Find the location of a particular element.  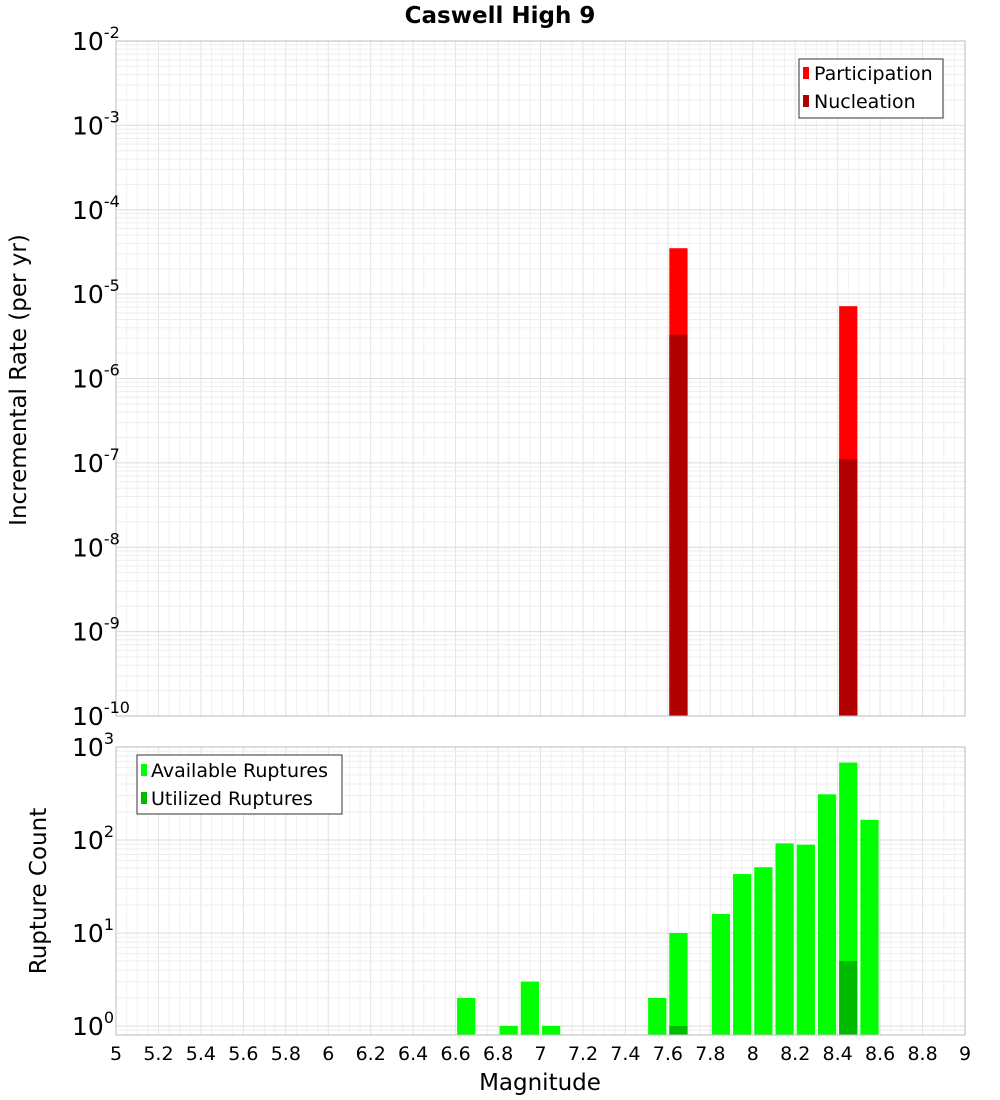

top-y-tick-label: 10⁻² is located at coordinates (96, 39).